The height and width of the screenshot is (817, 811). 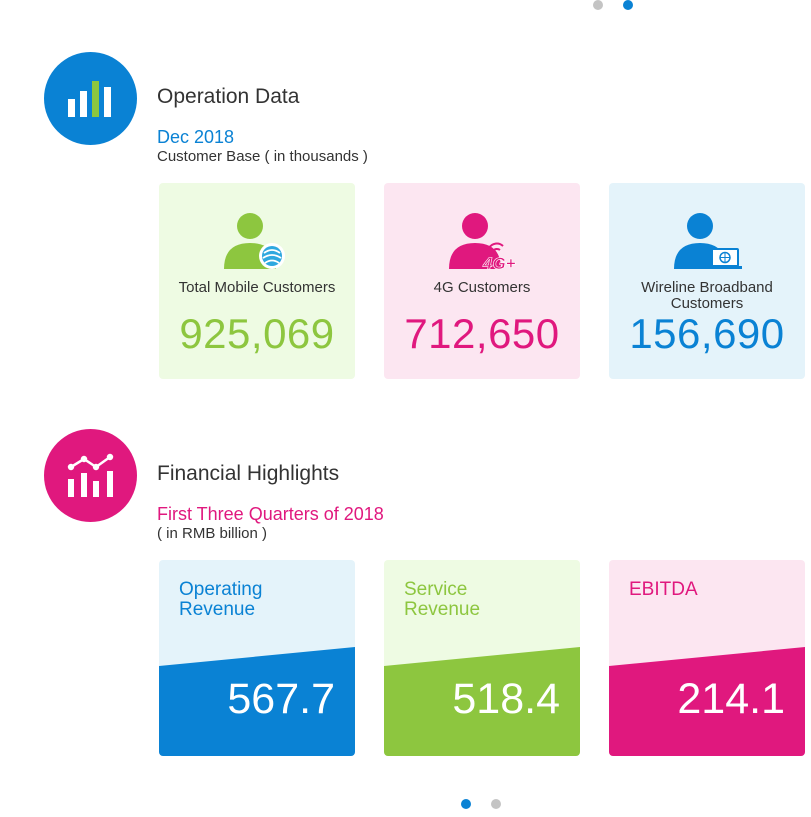 I want to click on card-label: Total Mobile Customers, so click(x=257, y=287).